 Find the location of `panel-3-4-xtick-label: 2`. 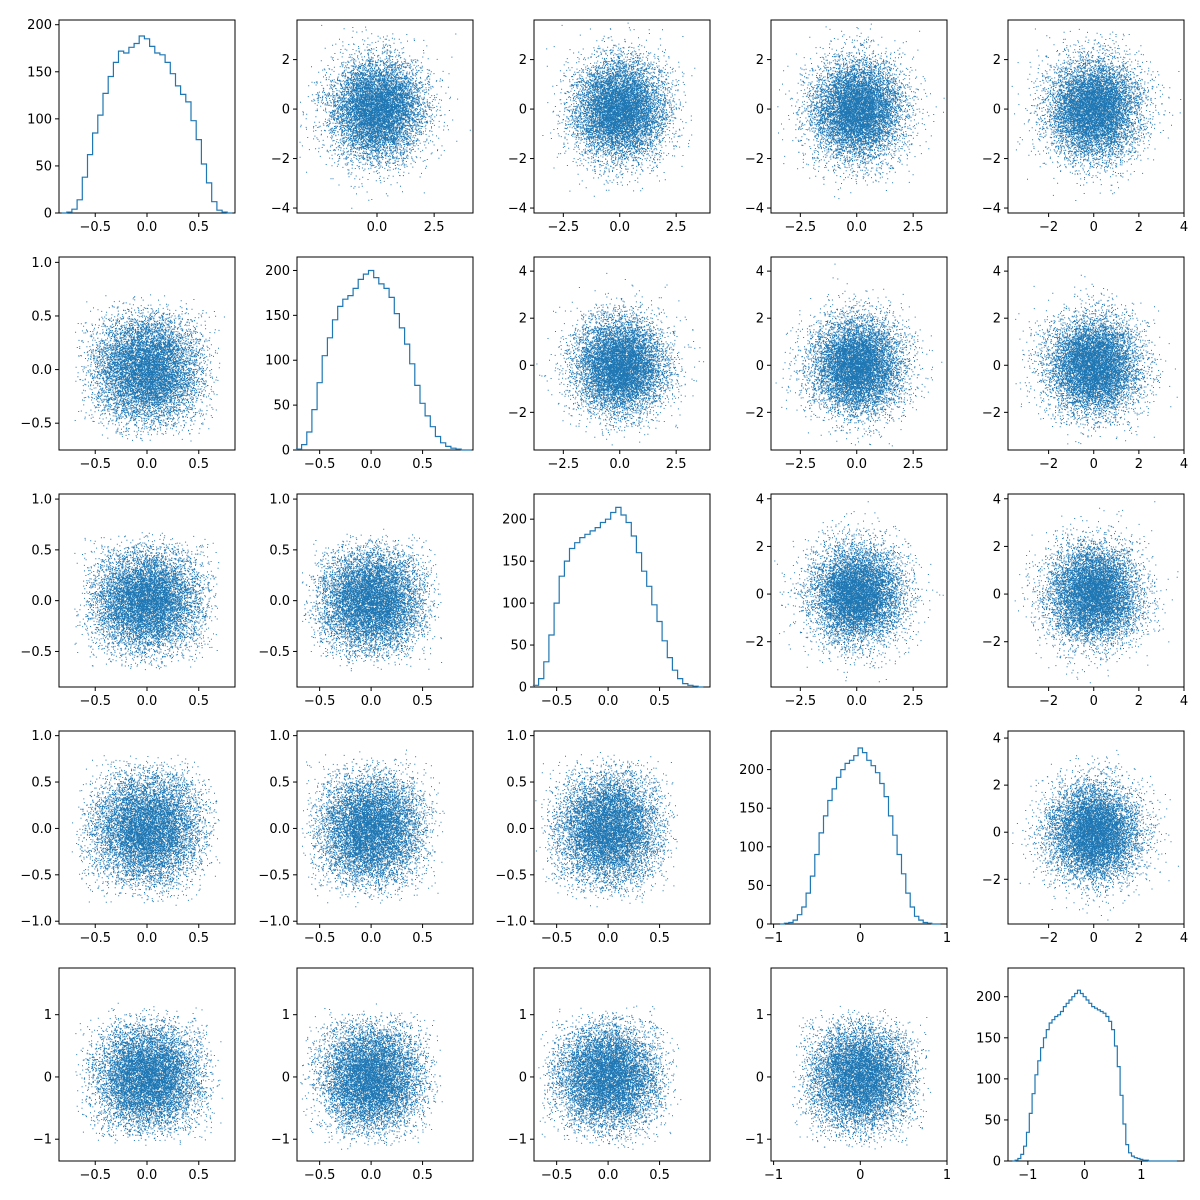

panel-3-4-xtick-label: 2 is located at coordinates (1139, 938).